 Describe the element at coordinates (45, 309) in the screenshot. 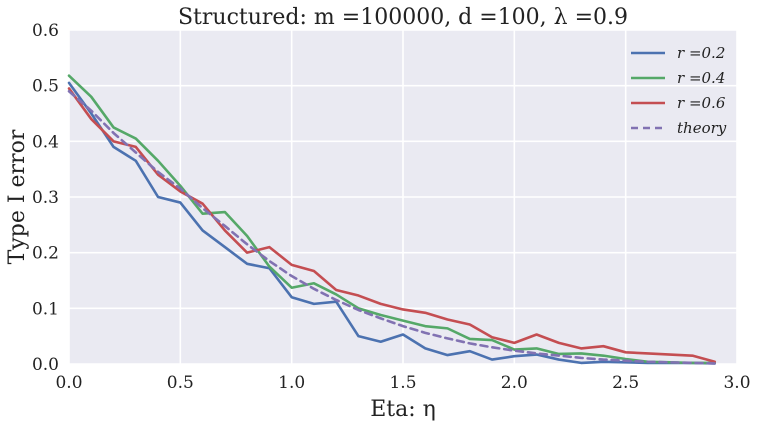

I see `y-tick-label: 0.1` at that location.